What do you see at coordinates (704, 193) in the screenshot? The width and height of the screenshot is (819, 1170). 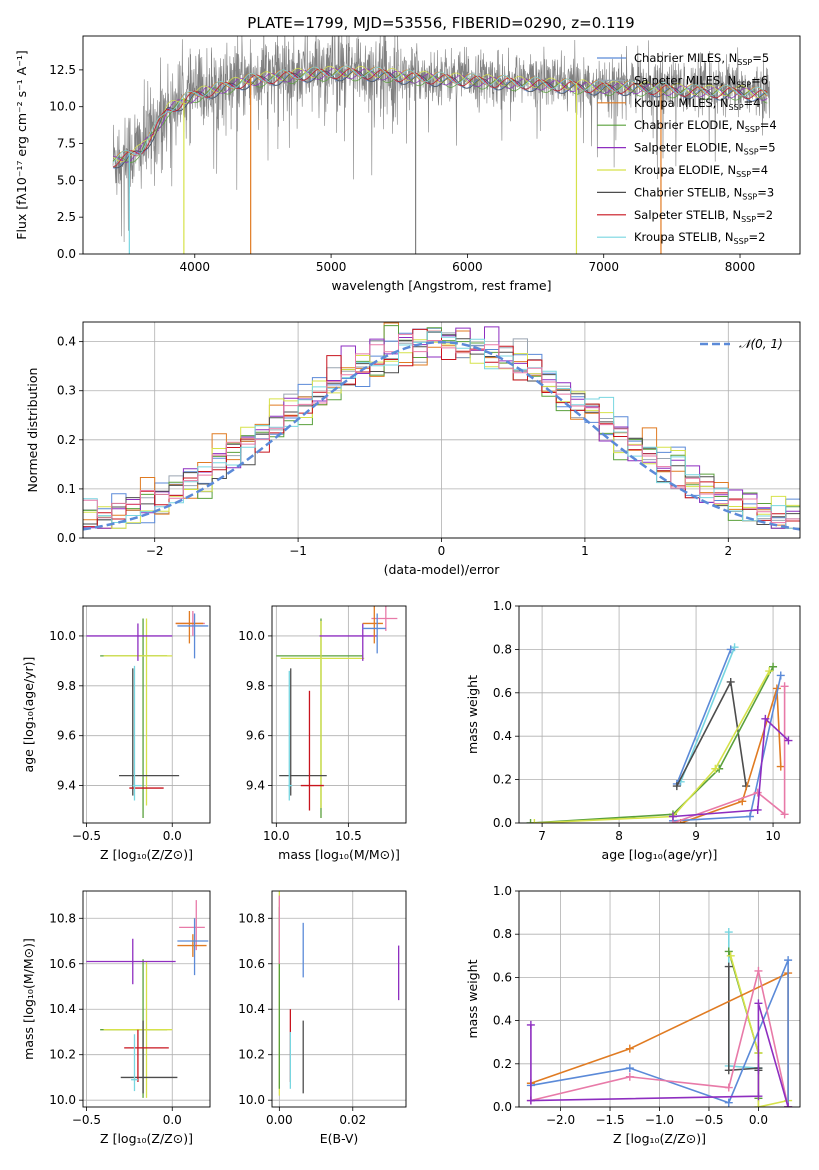 I see `legend-label: Chabrier STELIB, NSSP=3` at bounding box center [704, 193].